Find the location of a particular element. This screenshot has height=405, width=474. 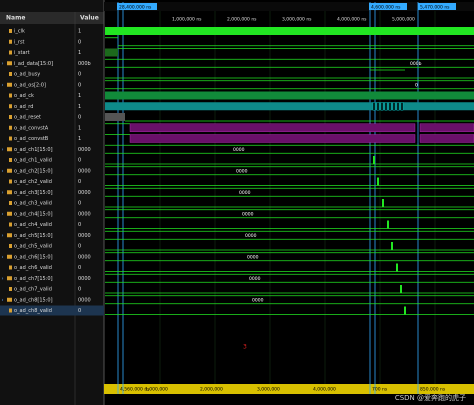

ruler-label: 2,000,000 ns is located at coordinates (242, 20).